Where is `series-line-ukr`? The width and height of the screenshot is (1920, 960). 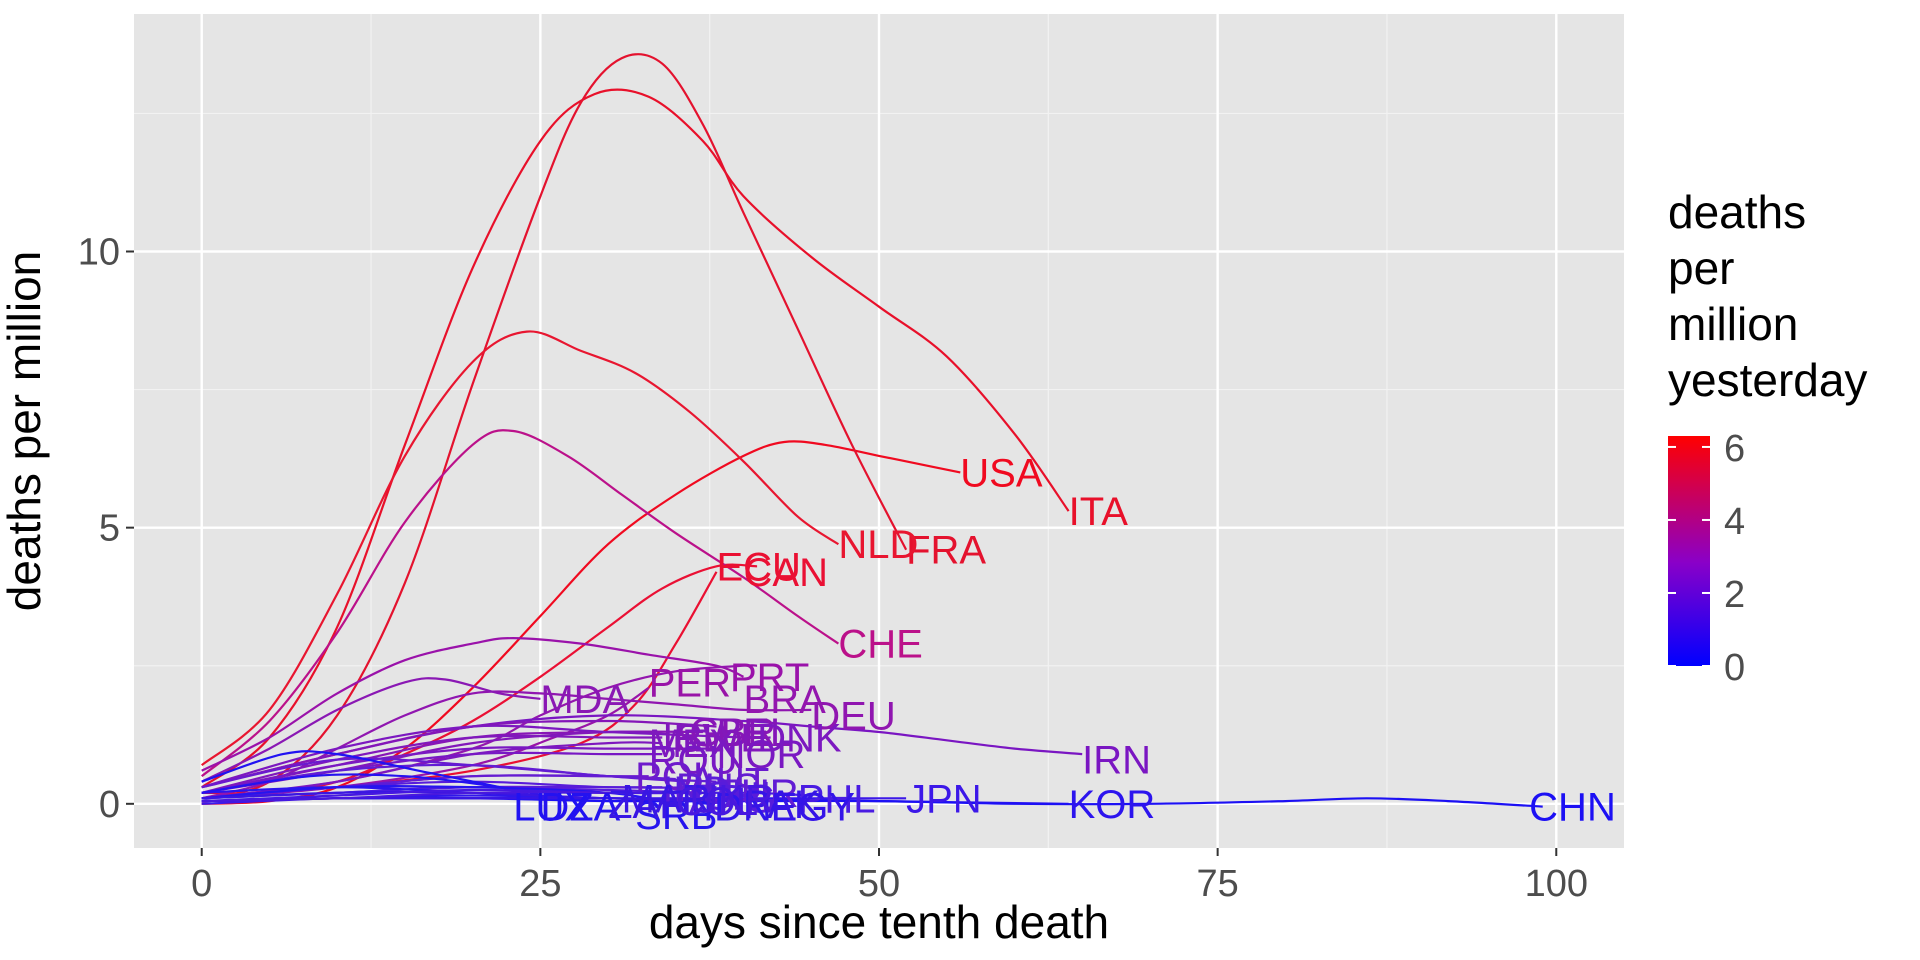 series-line-ukr is located at coordinates (445, 797).